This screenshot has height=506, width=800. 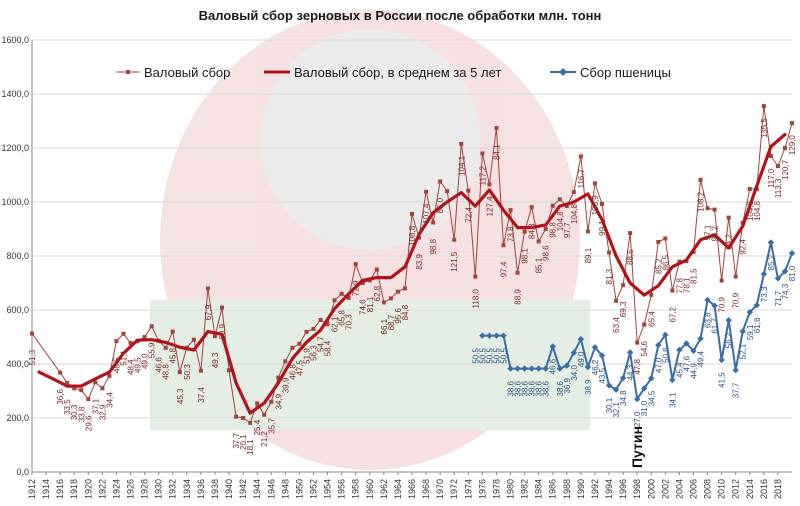 What do you see at coordinates (482, 175) in the screenshot?
I see `data-label-gross: 117,2` at bounding box center [482, 175].